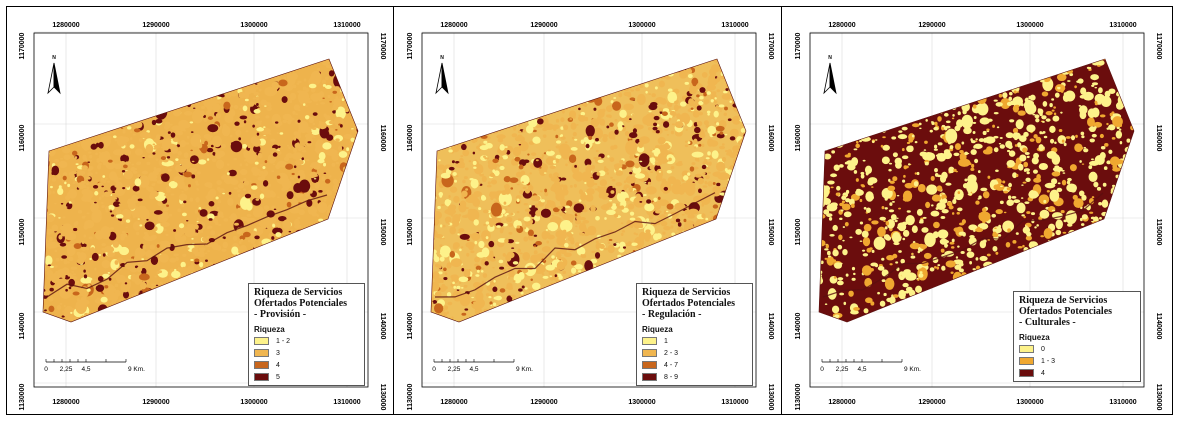  What do you see at coordinates (306, 377) in the screenshot?
I see `legend-item: 5` at bounding box center [306, 377].